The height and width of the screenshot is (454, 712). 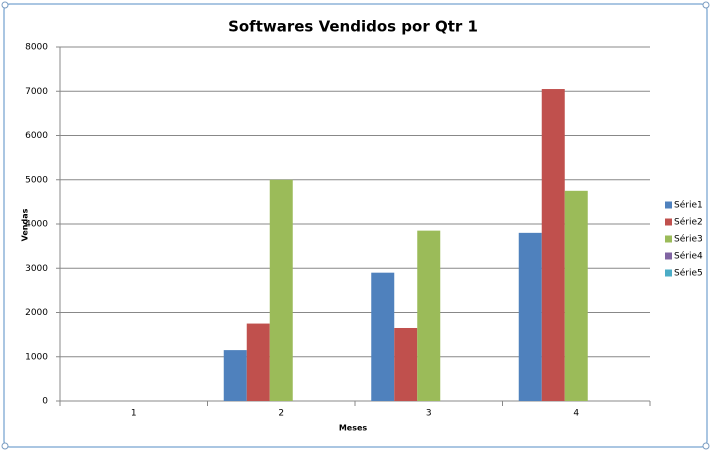 I want to click on legend-label: Série5, so click(x=688, y=273).